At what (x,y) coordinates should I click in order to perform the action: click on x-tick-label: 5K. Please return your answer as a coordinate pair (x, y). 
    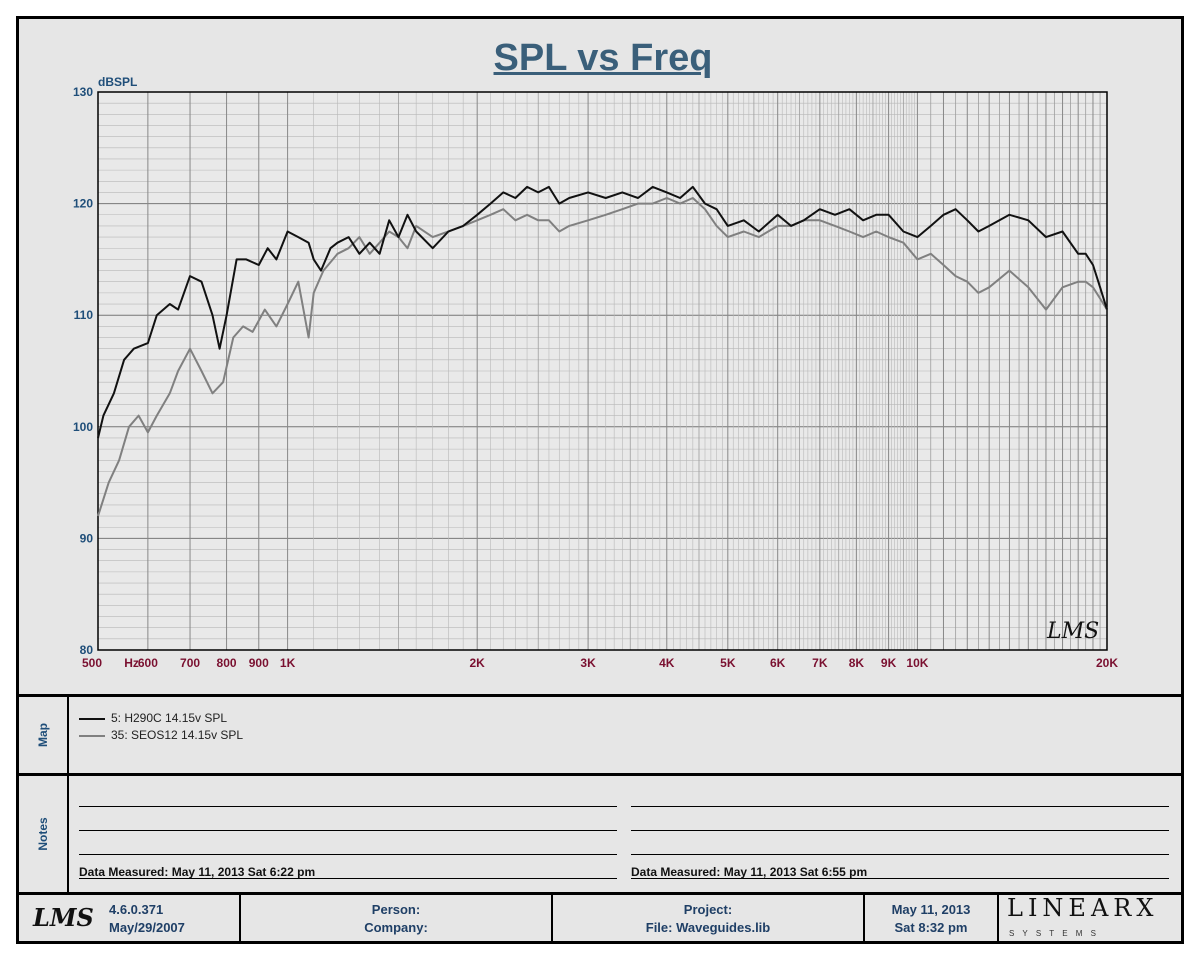
    Looking at the image, I should click on (728, 663).